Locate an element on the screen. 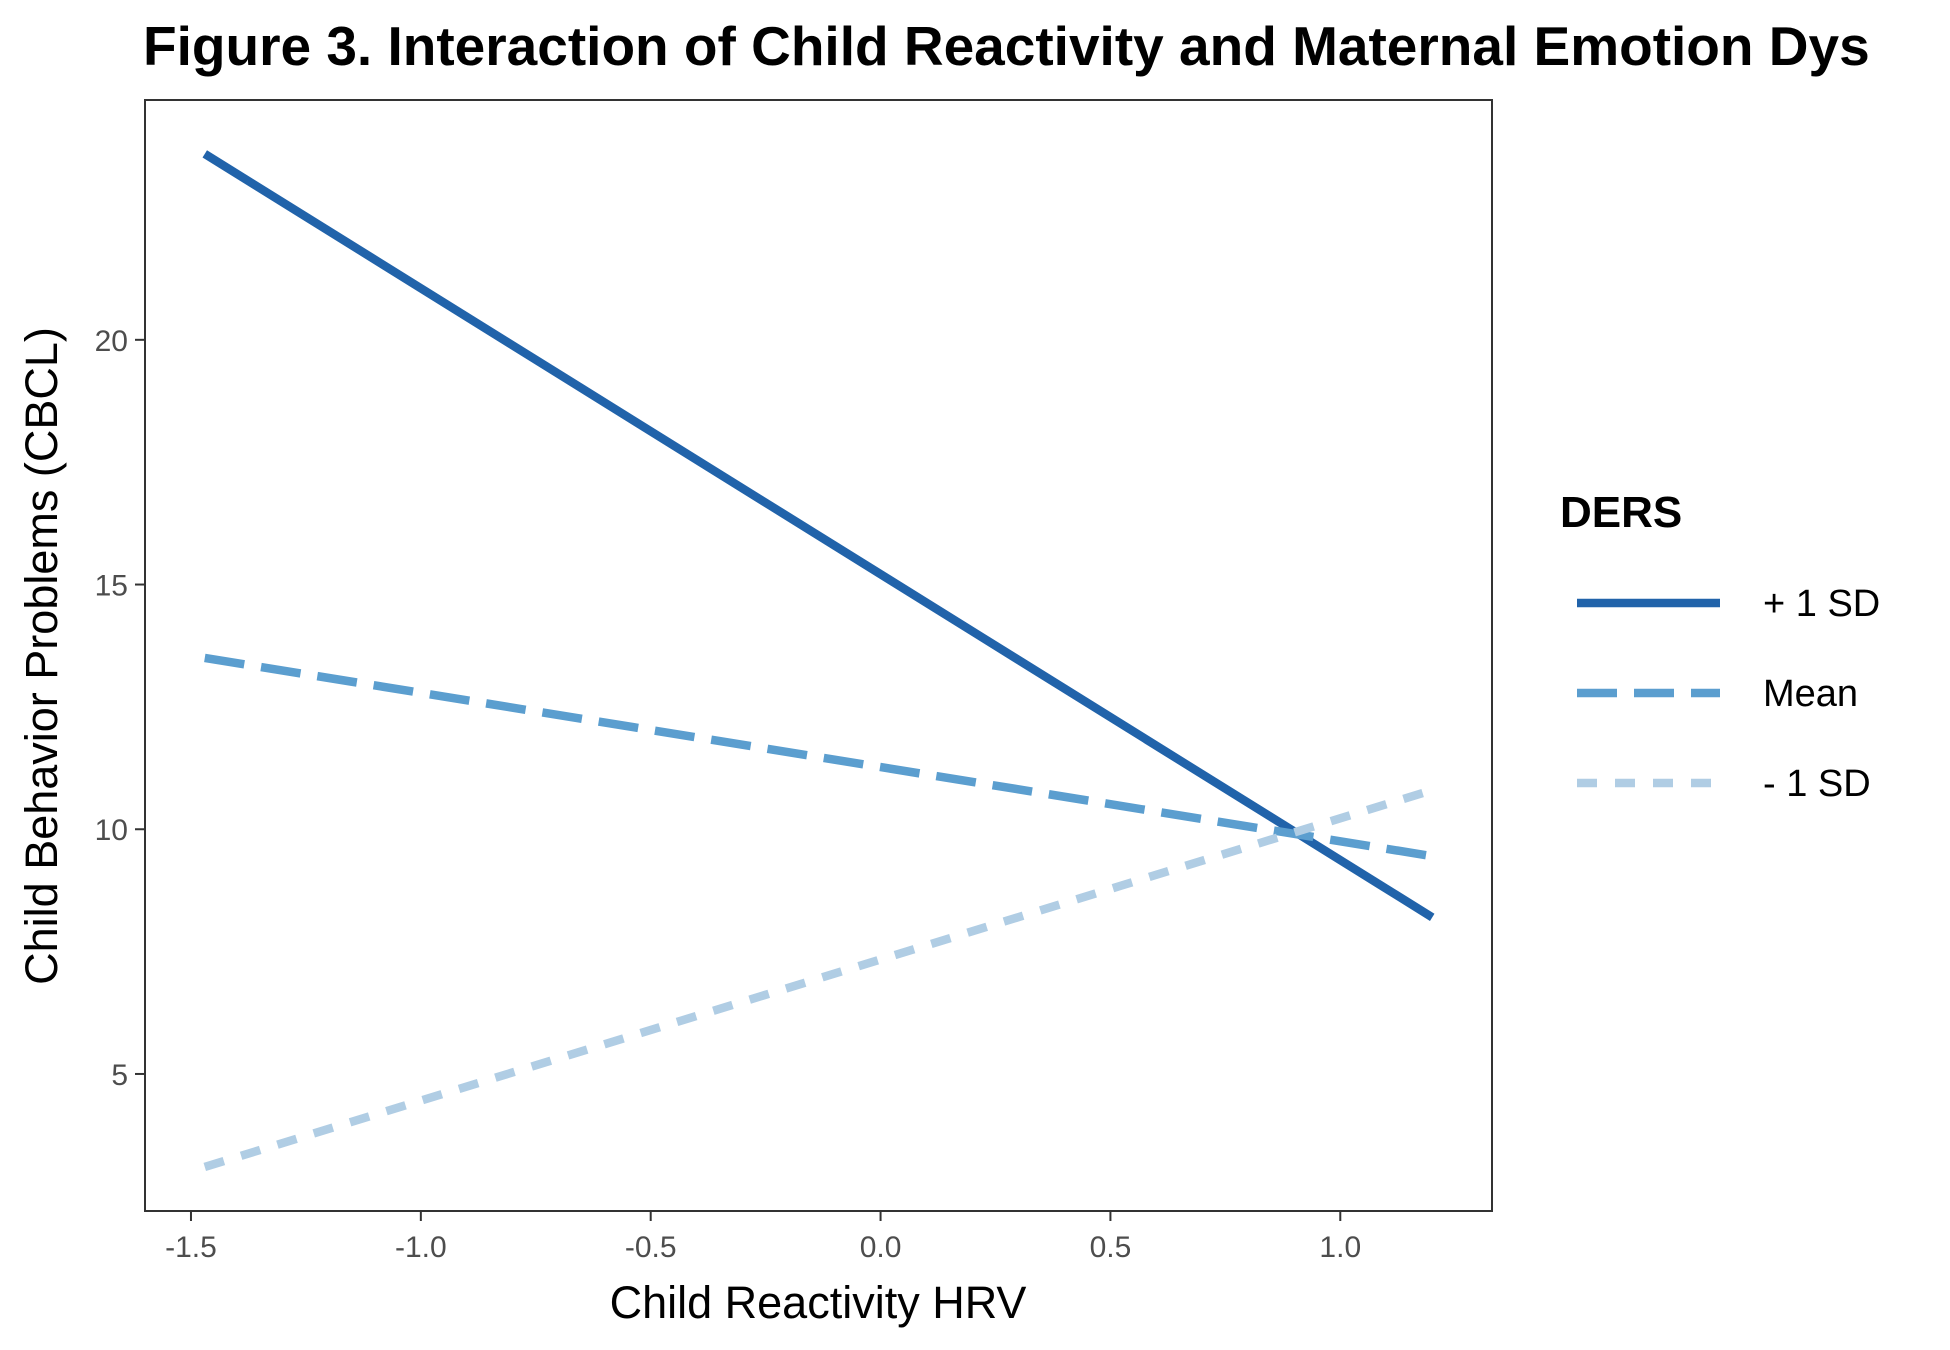  x-tick-label: 1.0 is located at coordinates (1340, 1247).